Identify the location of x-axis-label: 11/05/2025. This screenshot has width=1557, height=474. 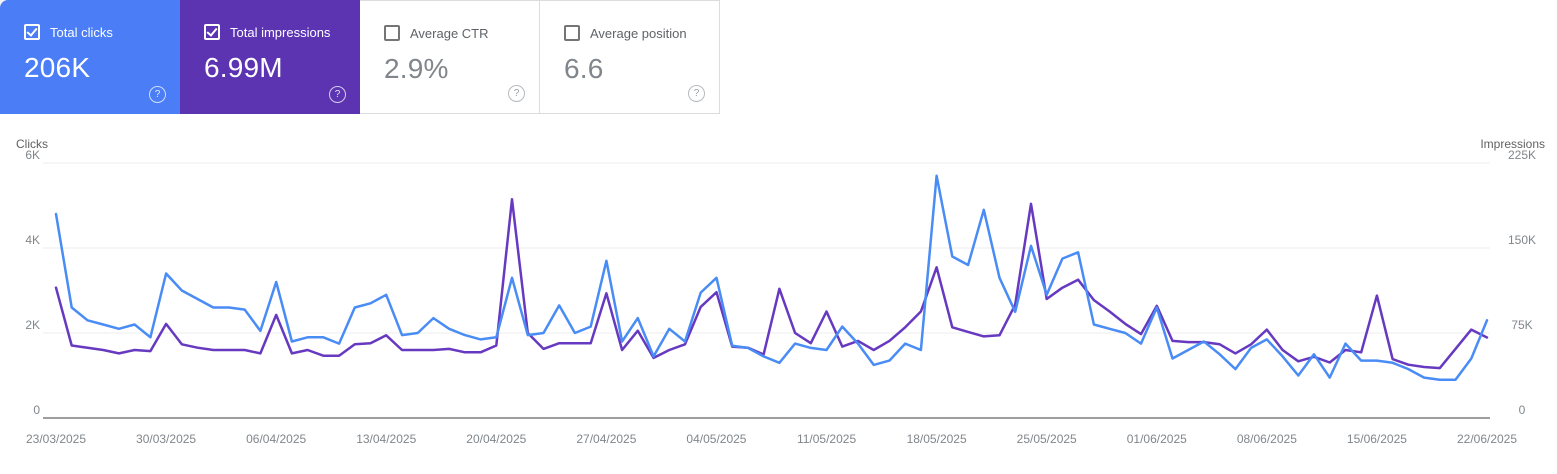
(826, 439).